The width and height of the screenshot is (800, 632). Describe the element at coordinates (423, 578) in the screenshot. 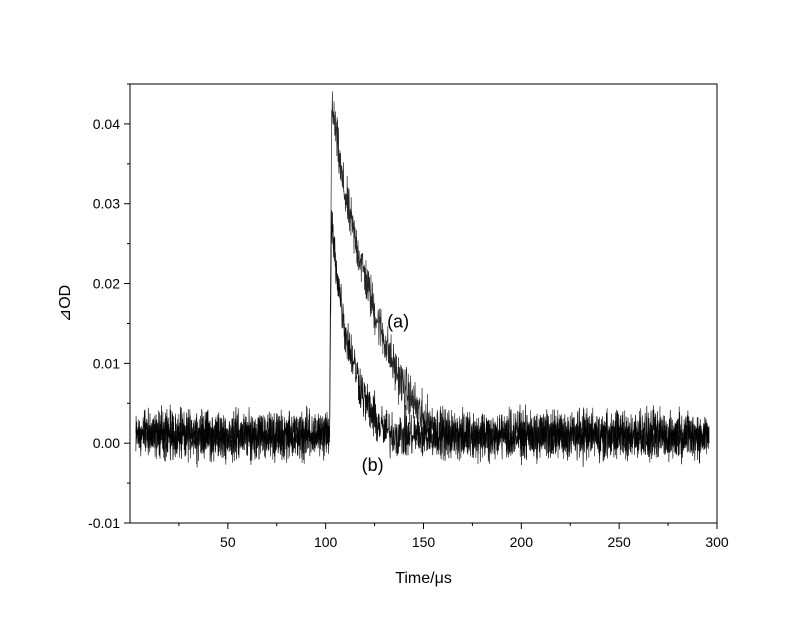

I see `x-axis-title: Time/μs` at that location.